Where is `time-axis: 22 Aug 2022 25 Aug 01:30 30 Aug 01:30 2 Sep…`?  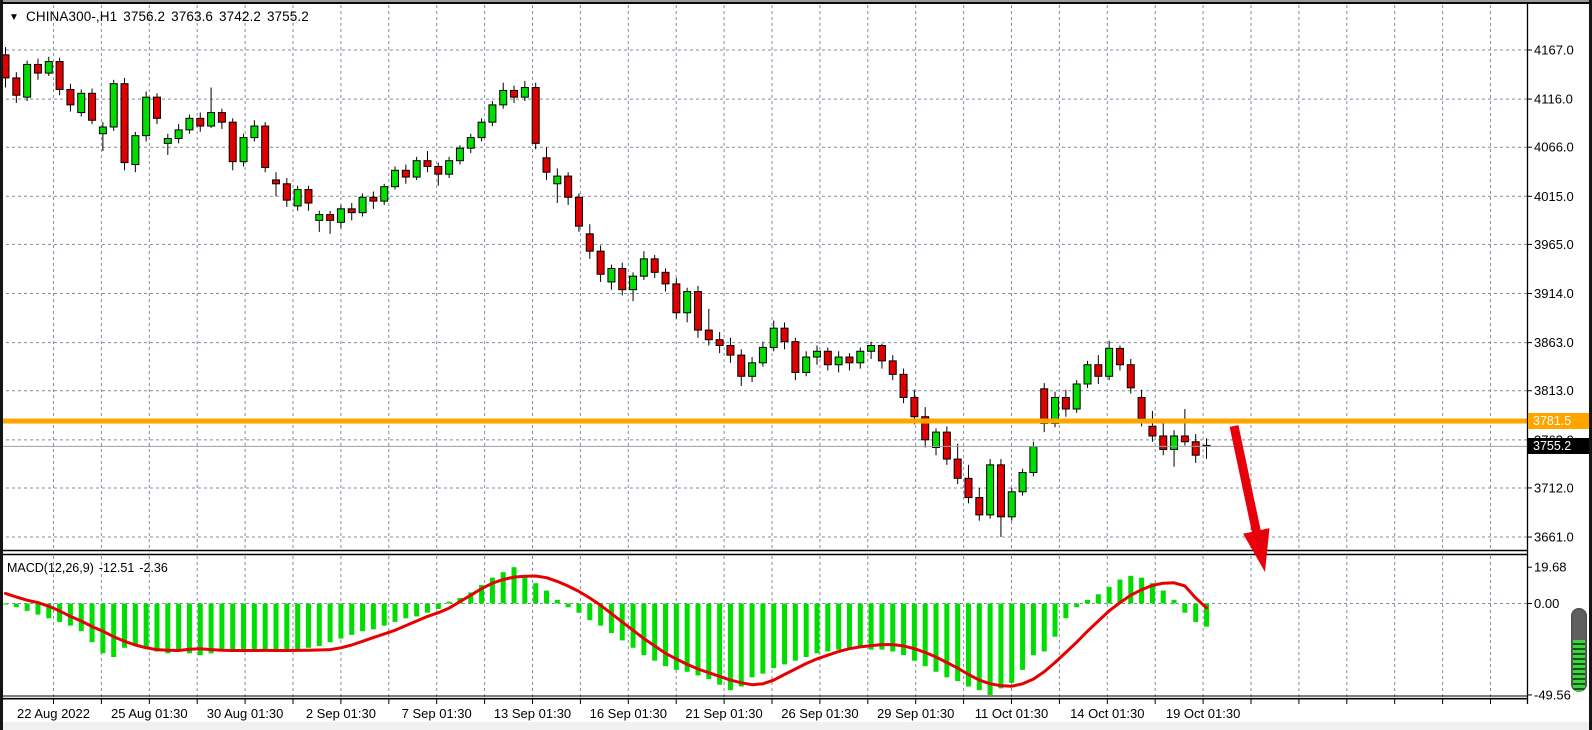 time-axis: 22 Aug 2022 25 Aug 01:30 30 Aug 01:30 2 Sep… is located at coordinates (628, 713).